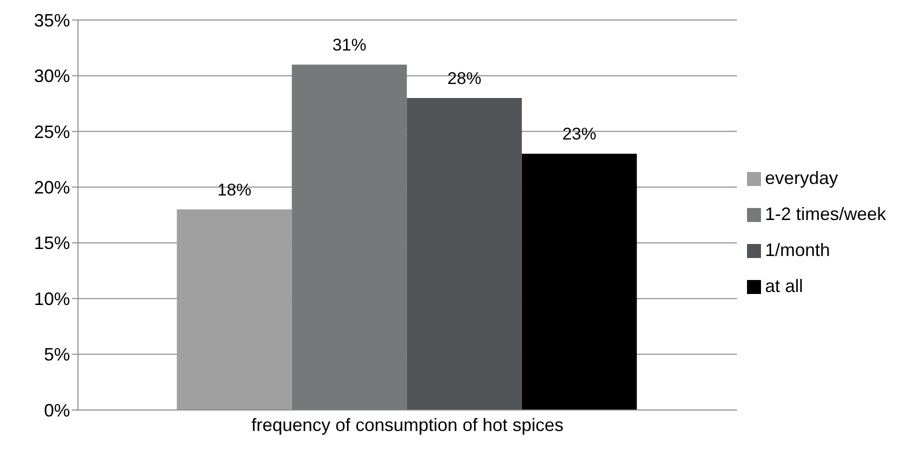 The height and width of the screenshot is (463, 914). What do you see at coordinates (464, 78) in the screenshot?
I see `data-label: 28%` at bounding box center [464, 78].